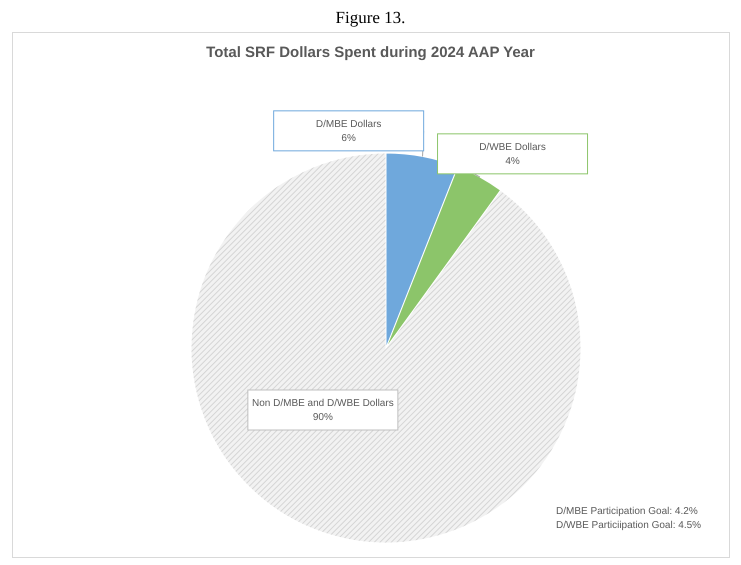  I want to click on caption: Figure 13., so click(370, 18).